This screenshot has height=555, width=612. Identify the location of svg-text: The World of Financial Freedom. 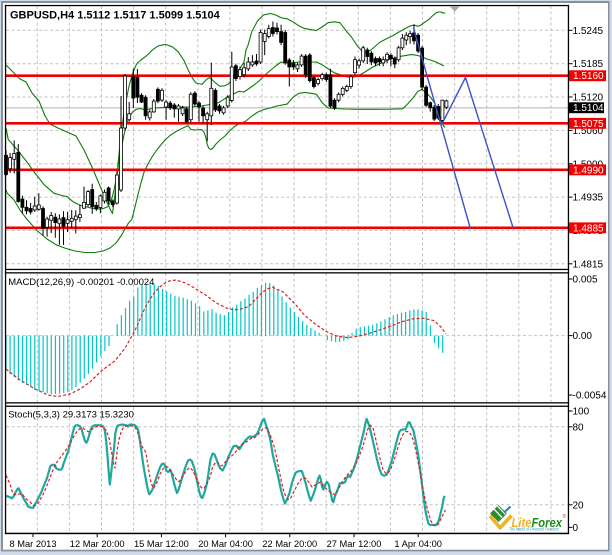
(534, 528).